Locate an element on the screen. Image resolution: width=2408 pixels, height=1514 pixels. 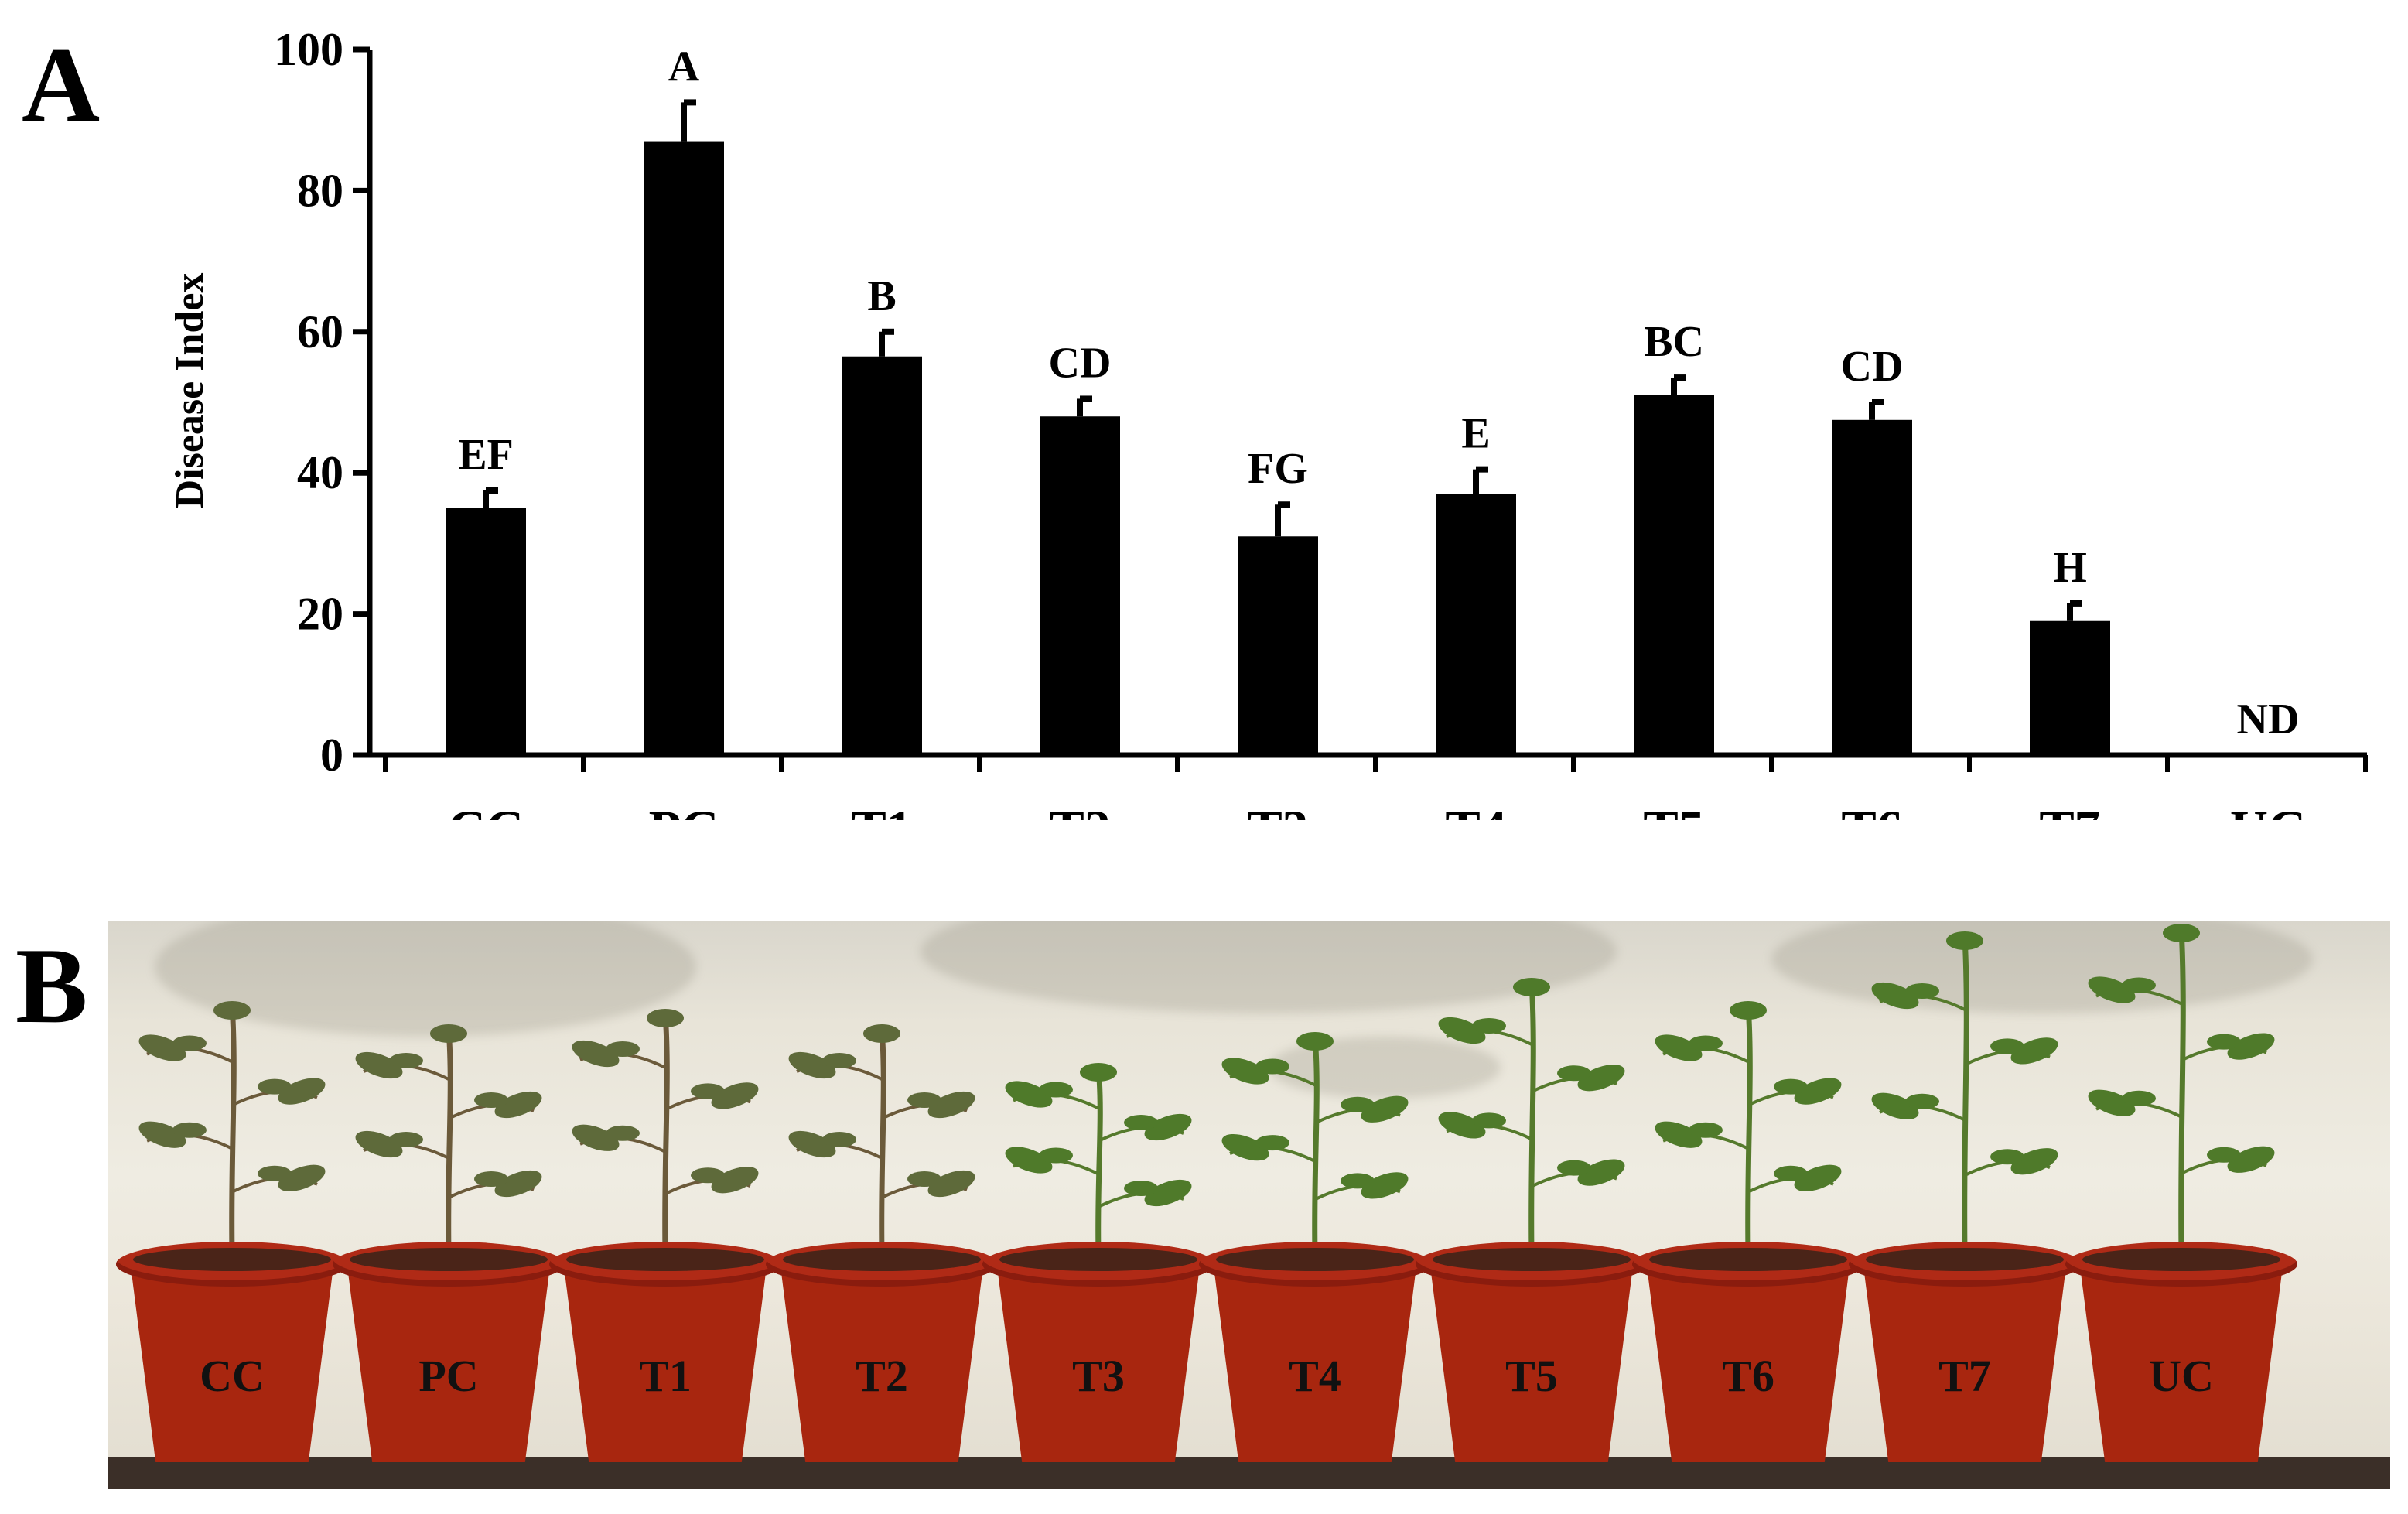
pot: T2 is located at coordinates (882, 1352).